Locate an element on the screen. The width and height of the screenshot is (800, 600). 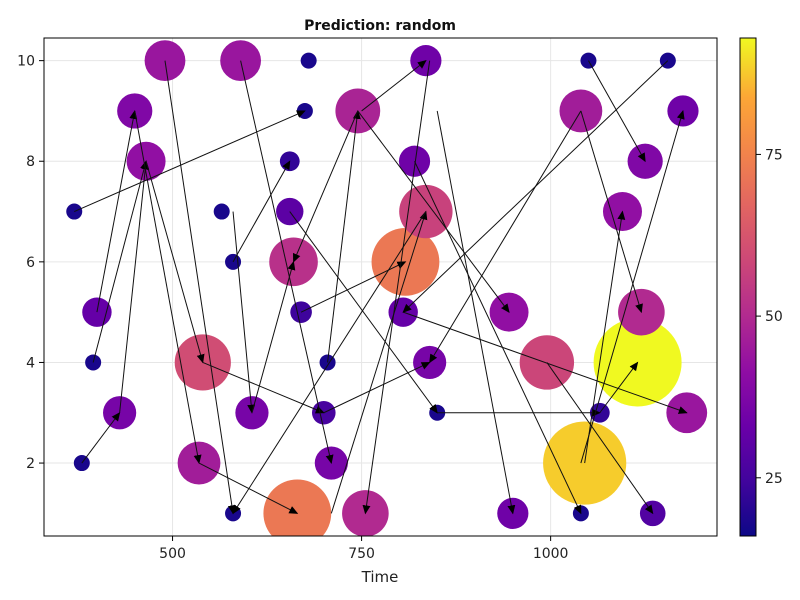
y-tick-label: 10 is located at coordinates (26, 62).